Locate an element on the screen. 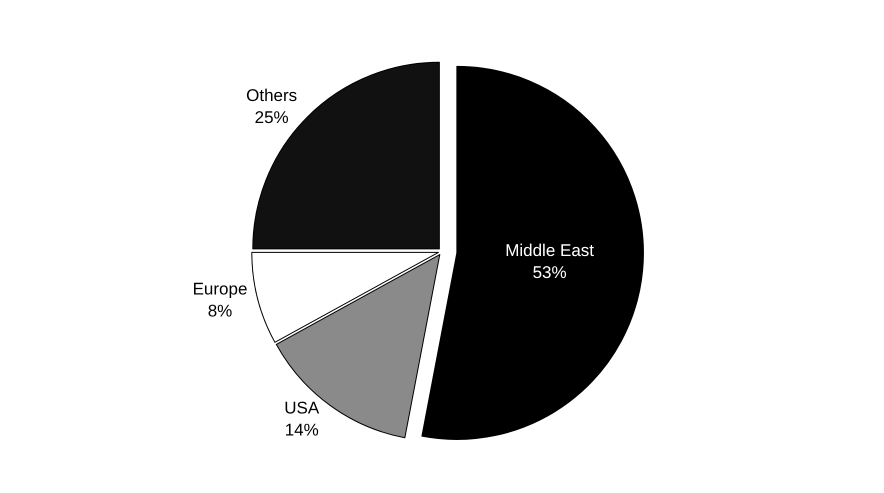 This screenshot has height=493, width=884. slice-label: Europe is located at coordinates (220, 289).